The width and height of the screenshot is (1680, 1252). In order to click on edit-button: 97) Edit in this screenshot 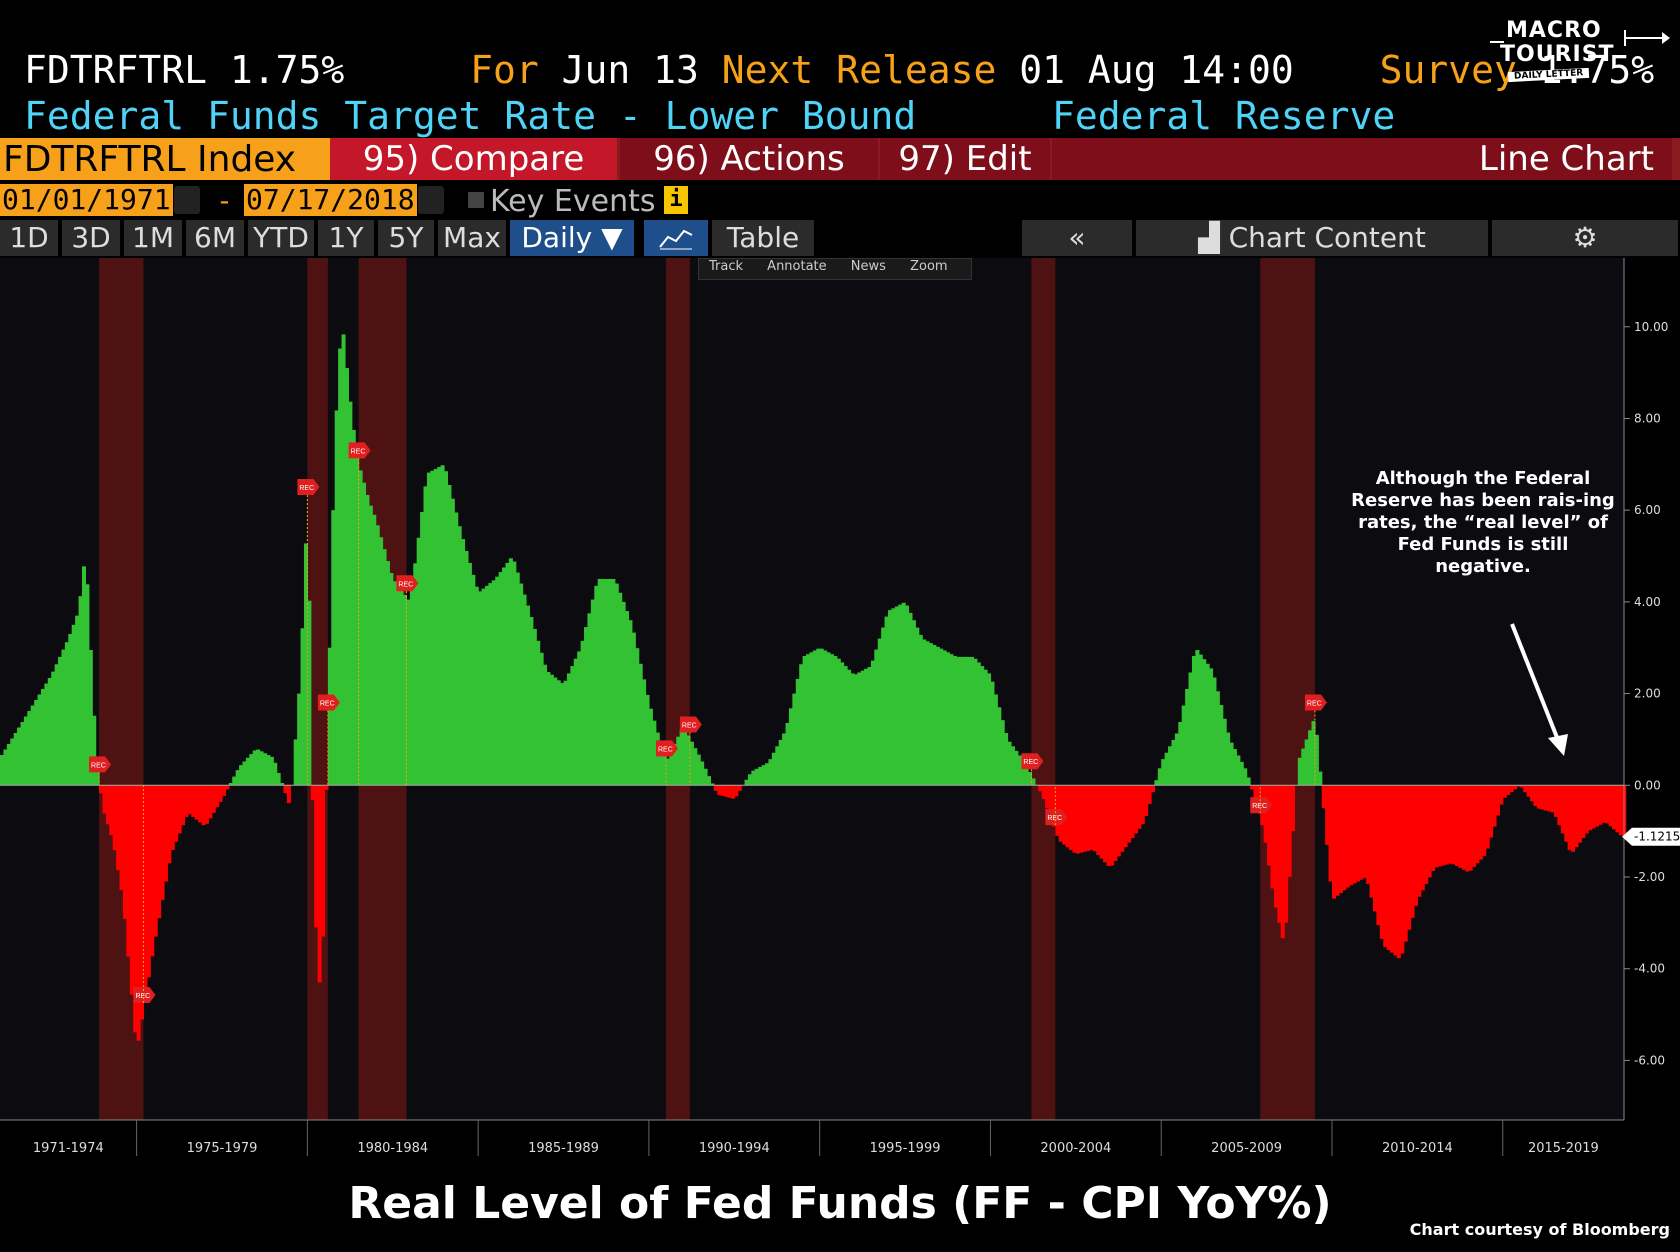, I will do `click(965, 159)`.